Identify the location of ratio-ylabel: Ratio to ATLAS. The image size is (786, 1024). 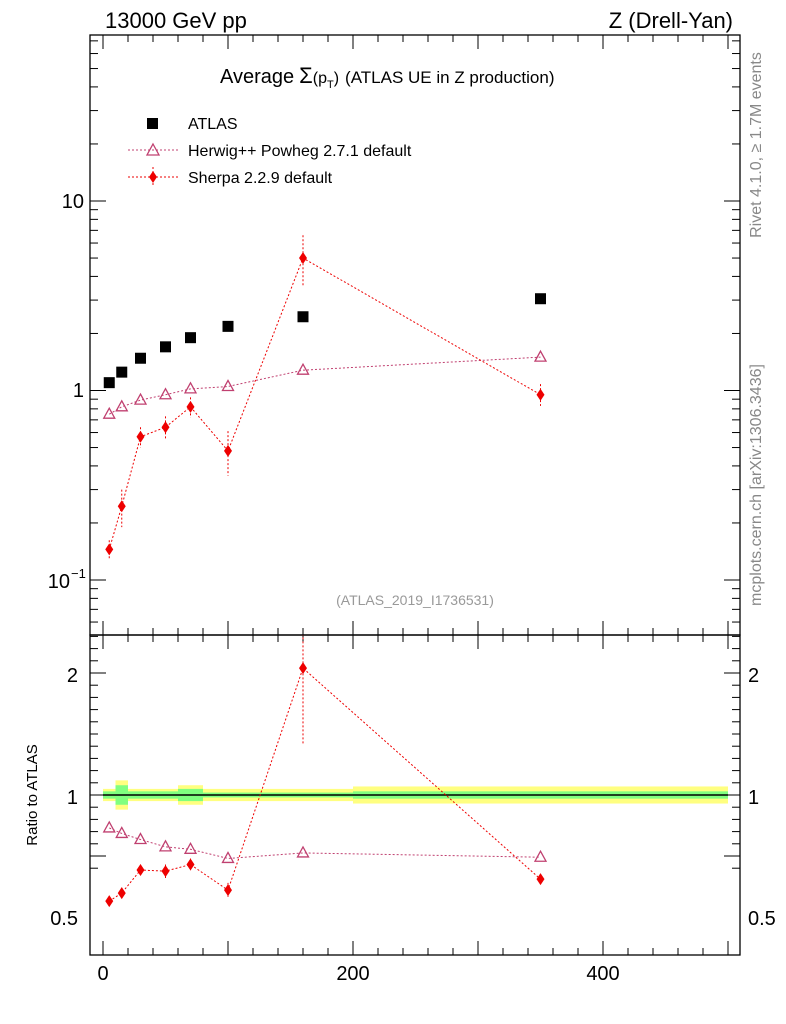
(32, 794).